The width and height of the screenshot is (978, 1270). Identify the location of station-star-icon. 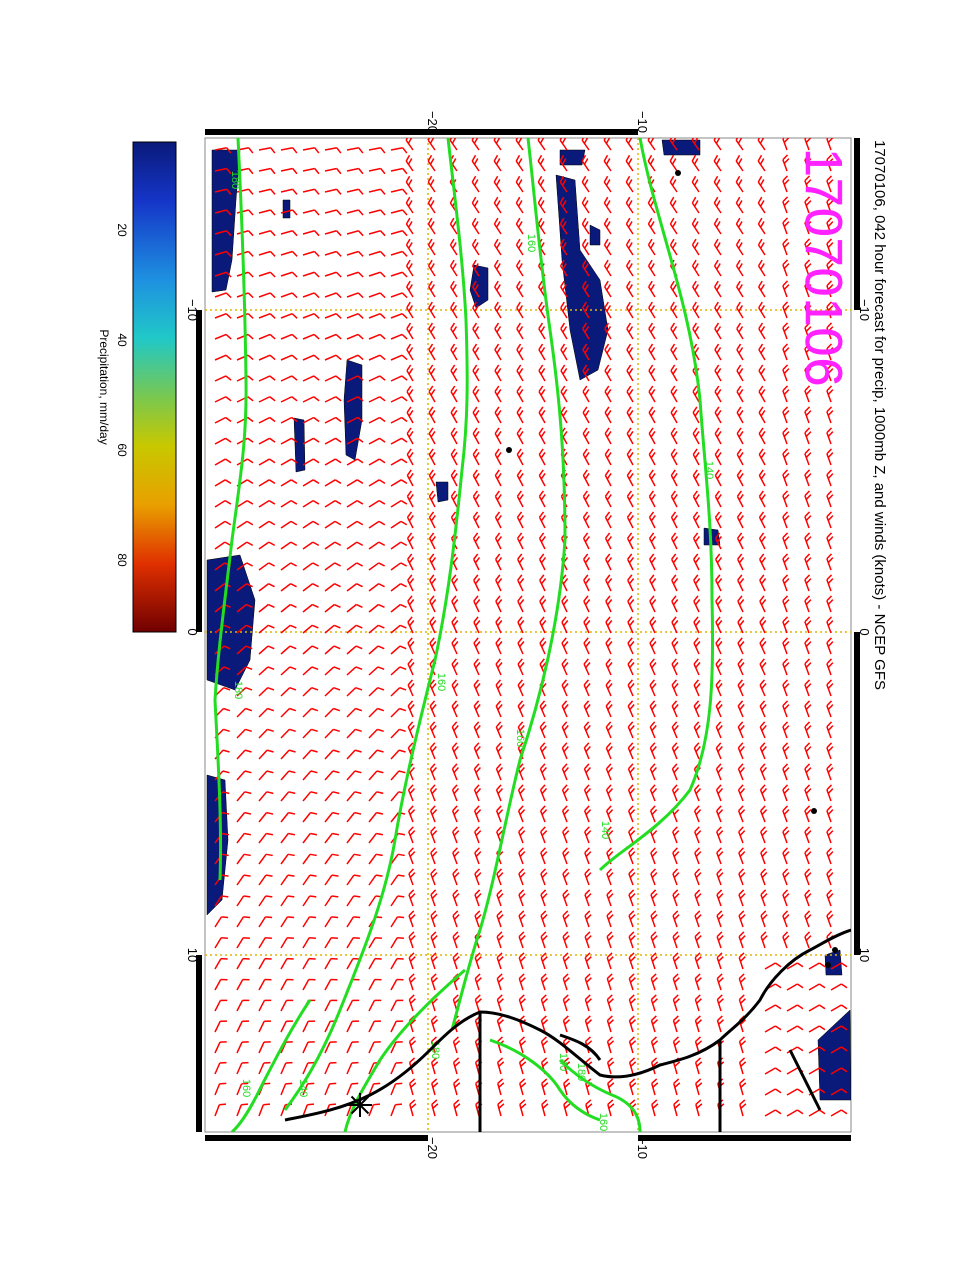
(360, 1105).